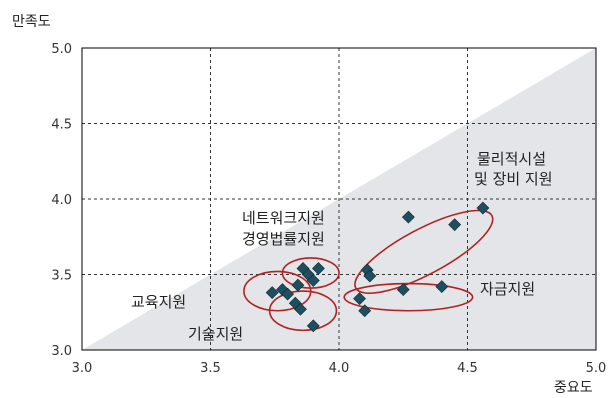 The width and height of the screenshot is (610, 398). Describe the element at coordinates (467, 368) in the screenshot. I see `x-tick-label: 4.5` at that location.